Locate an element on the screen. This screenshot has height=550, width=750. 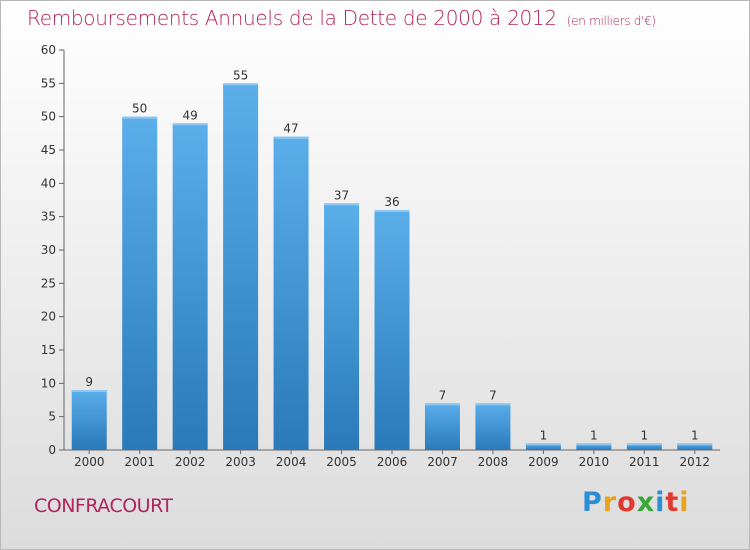
bar-2009 is located at coordinates (543, 446).